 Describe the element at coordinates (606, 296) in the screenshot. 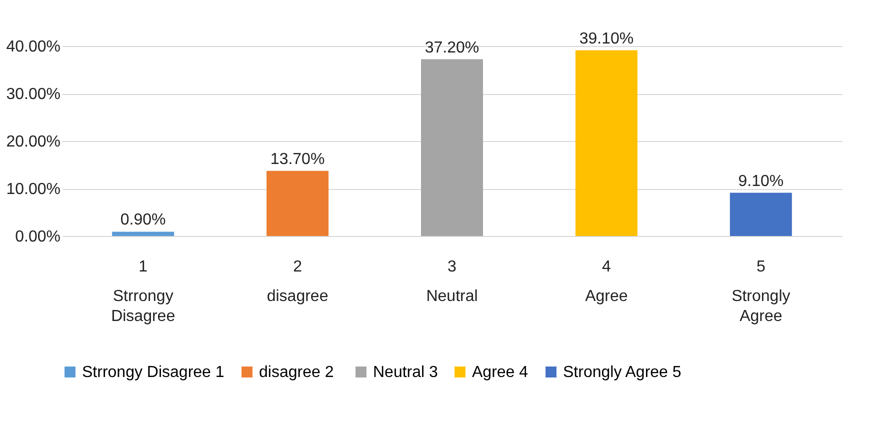

I see `text: Agree` at that location.